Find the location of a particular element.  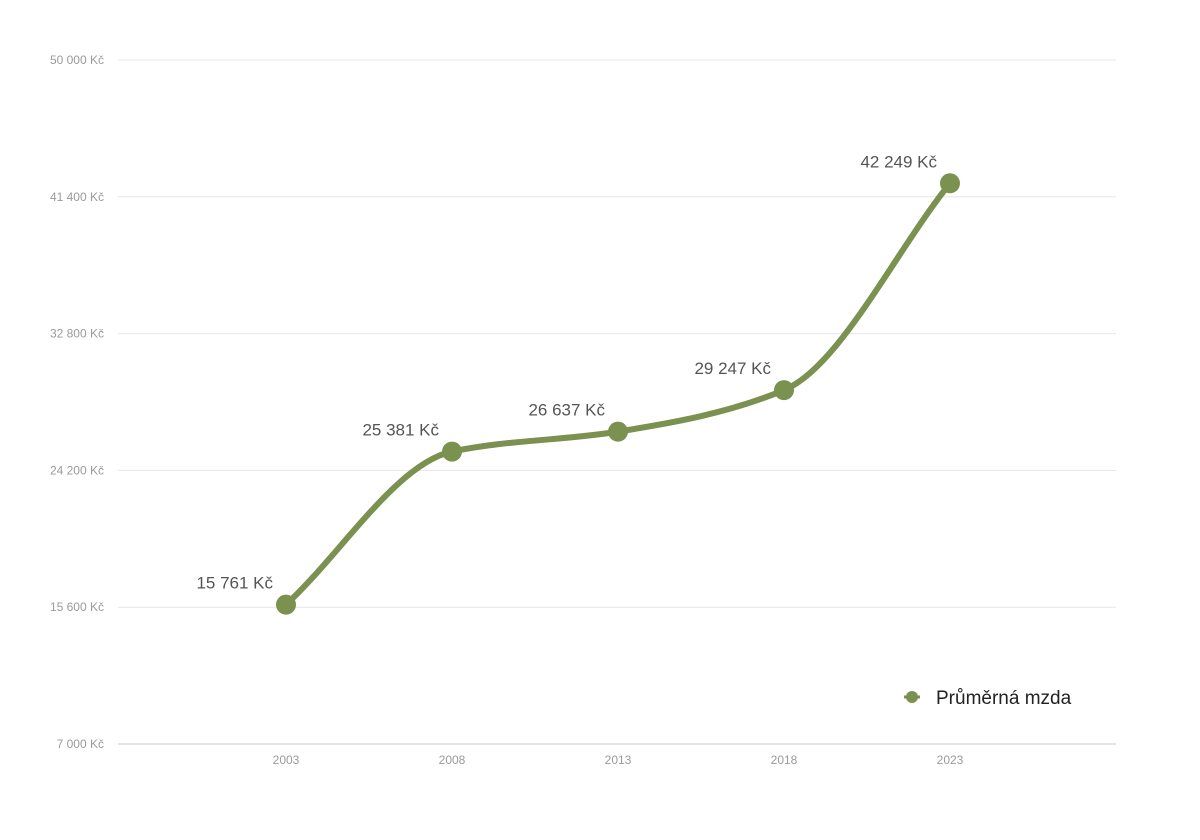

legend: Průměrná mzda is located at coordinates (988, 698).